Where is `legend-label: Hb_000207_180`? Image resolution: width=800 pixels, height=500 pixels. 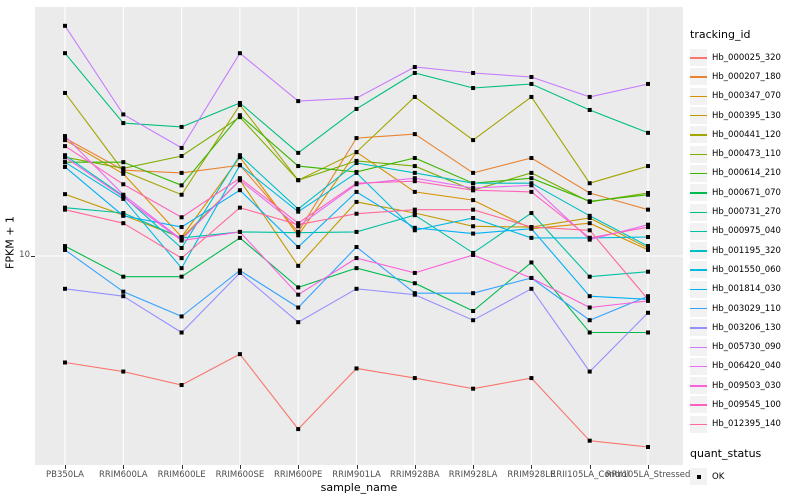
legend-label: Hb_000207_180 is located at coordinates (746, 76).